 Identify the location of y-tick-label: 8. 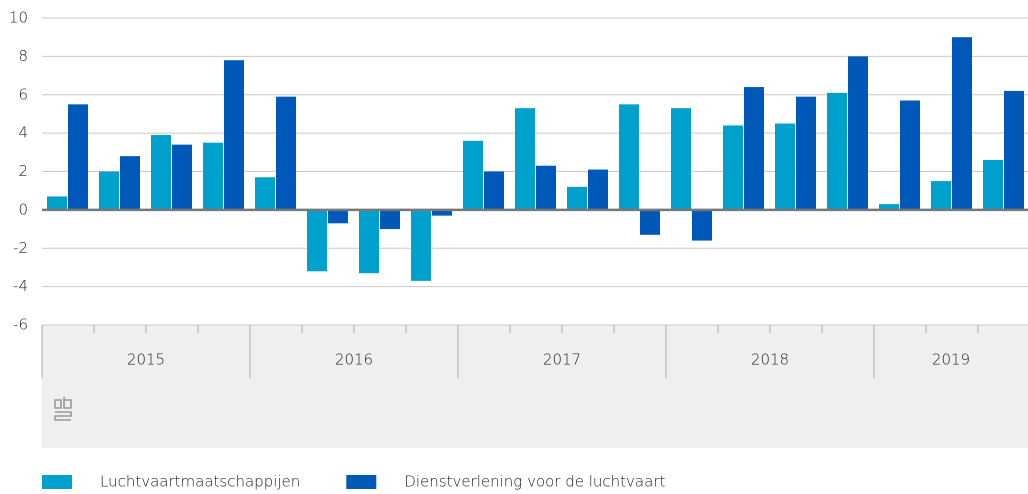
(23, 56).